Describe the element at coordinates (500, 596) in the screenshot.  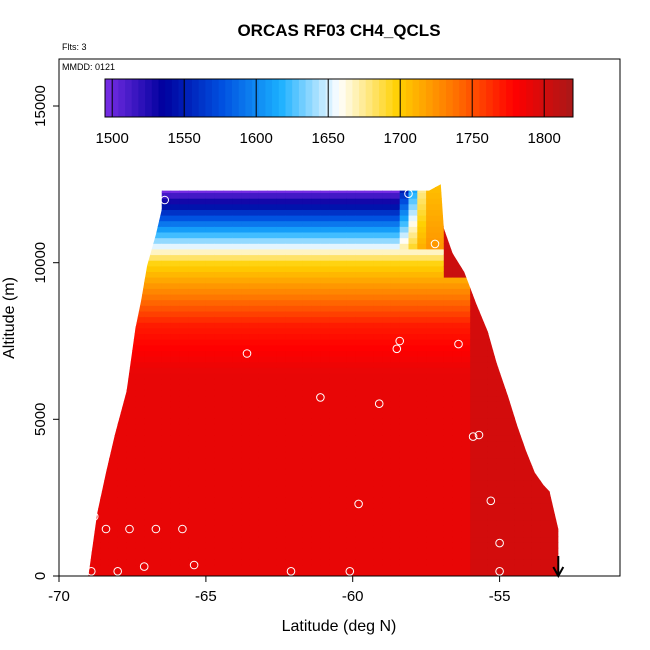
I see `x-tick-label: -55` at that location.